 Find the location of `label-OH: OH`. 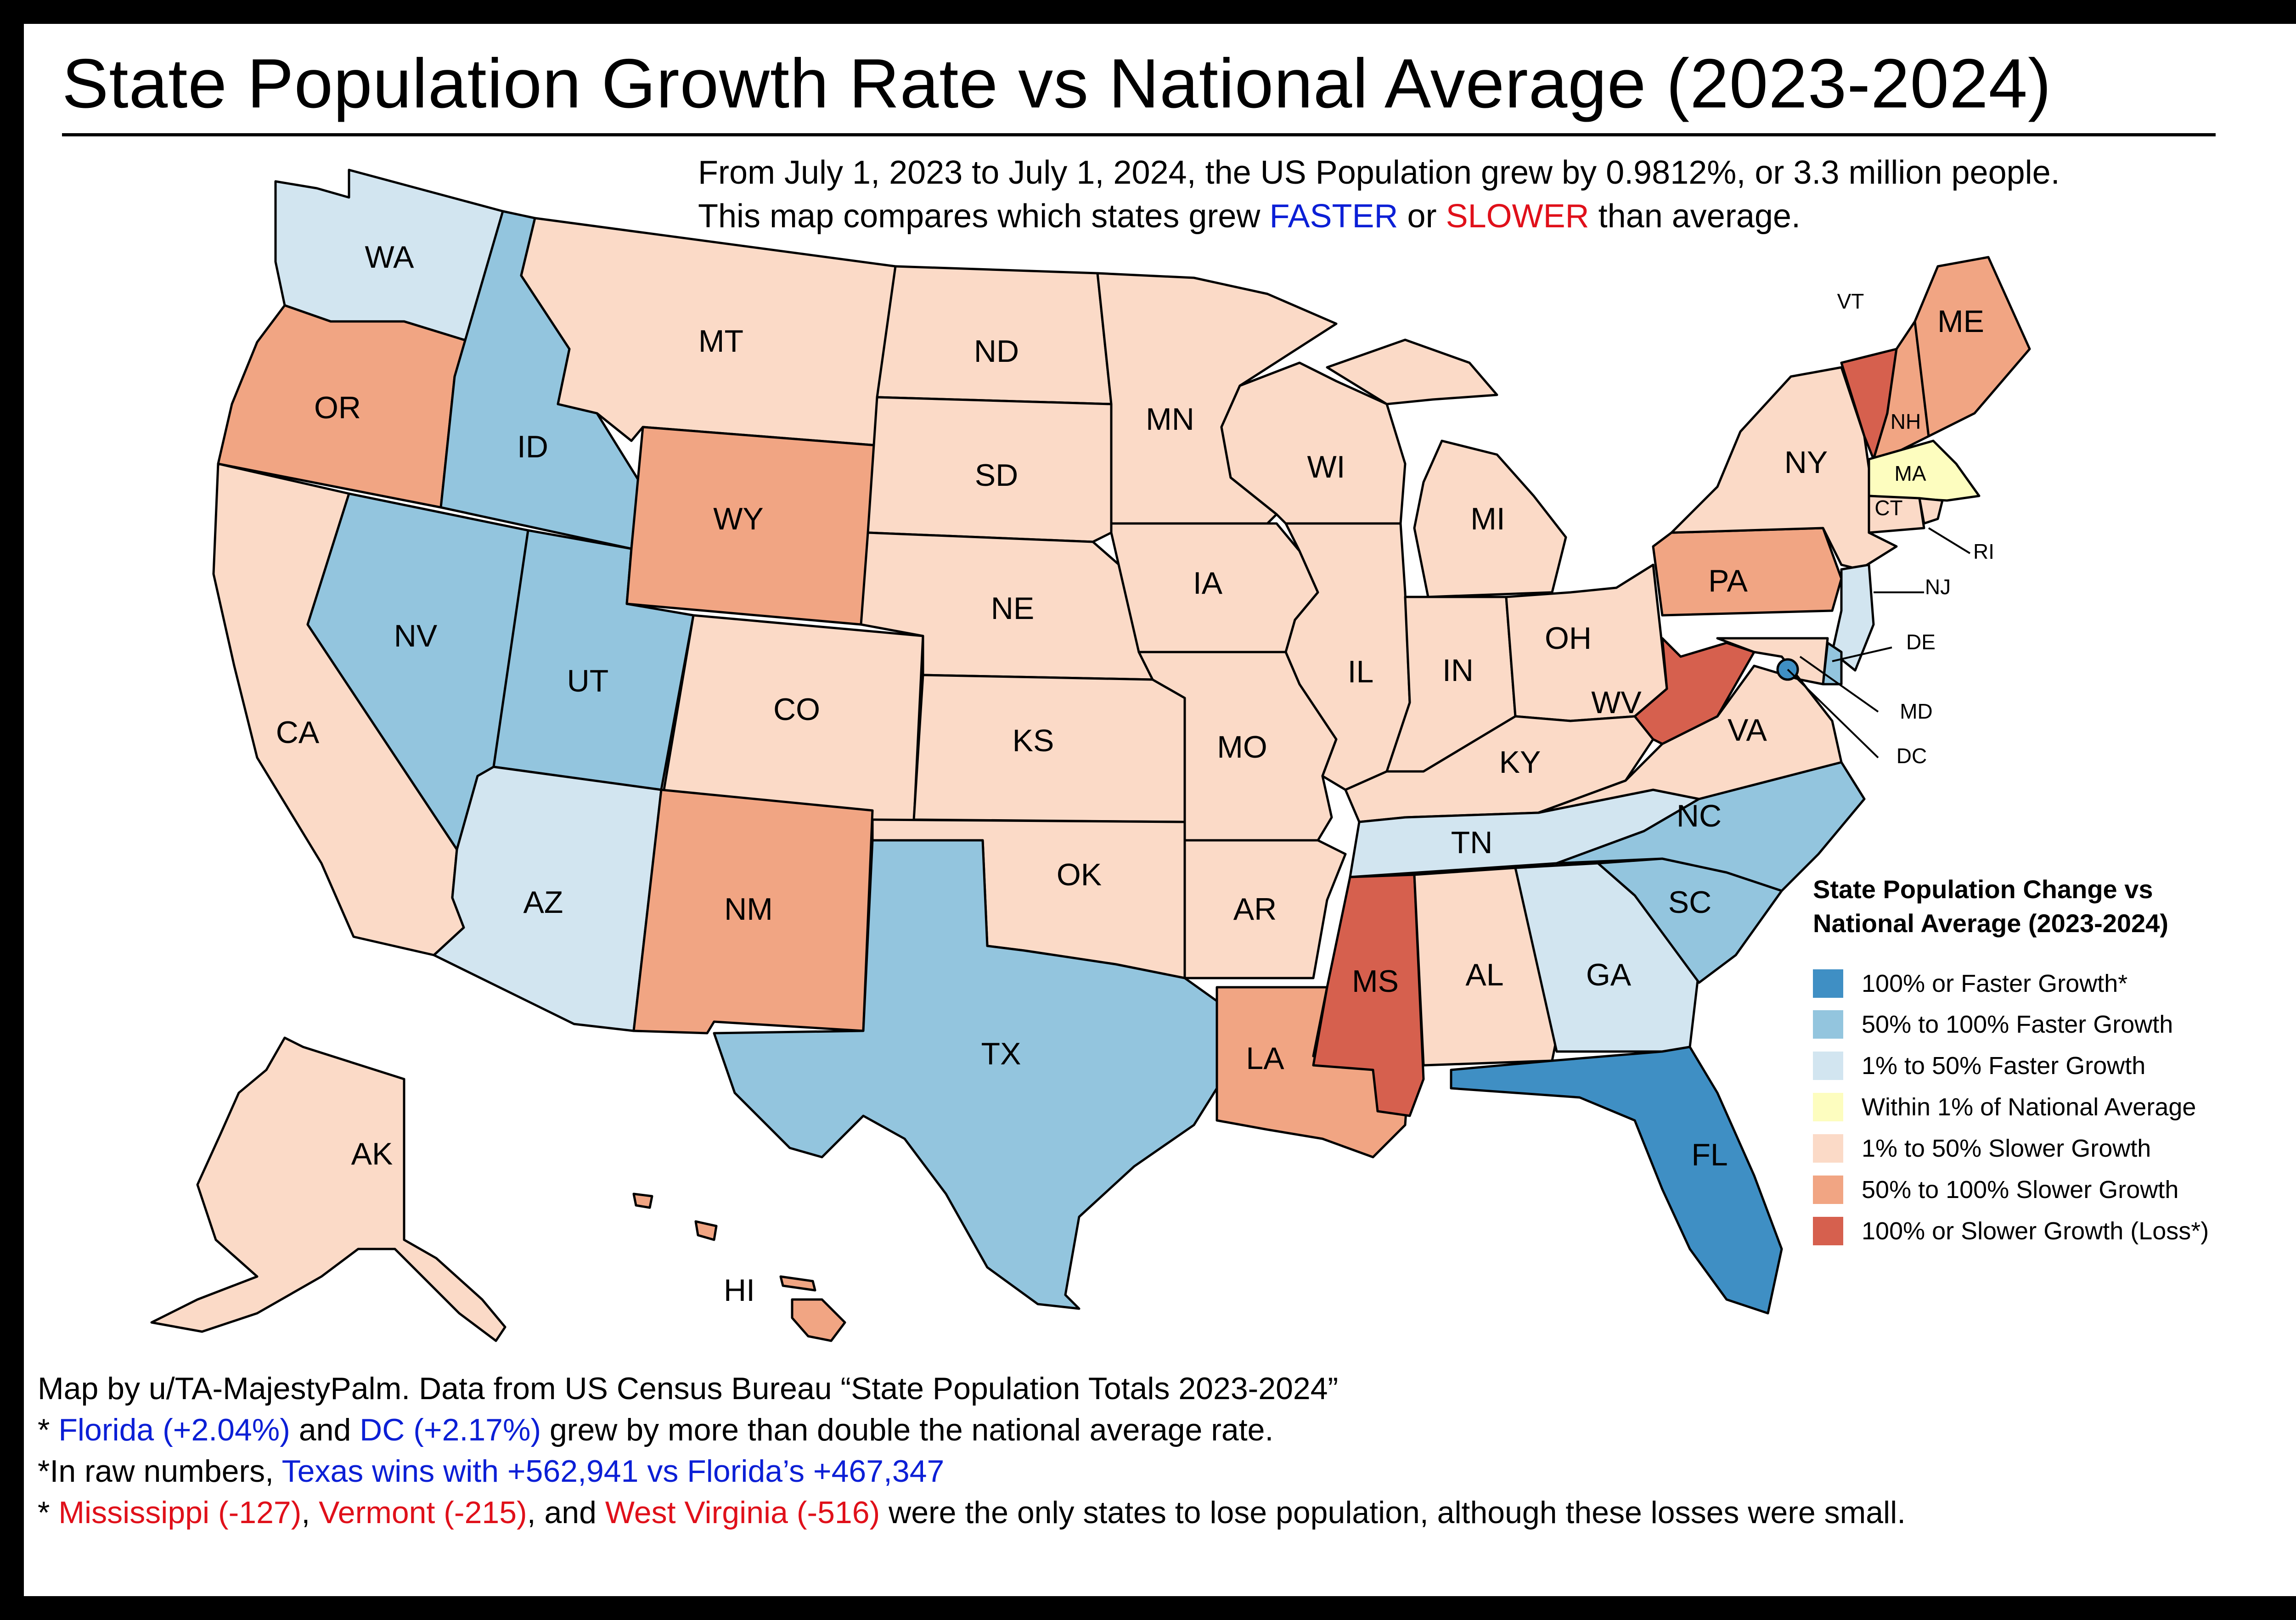

label-OH: OH is located at coordinates (1568, 638).